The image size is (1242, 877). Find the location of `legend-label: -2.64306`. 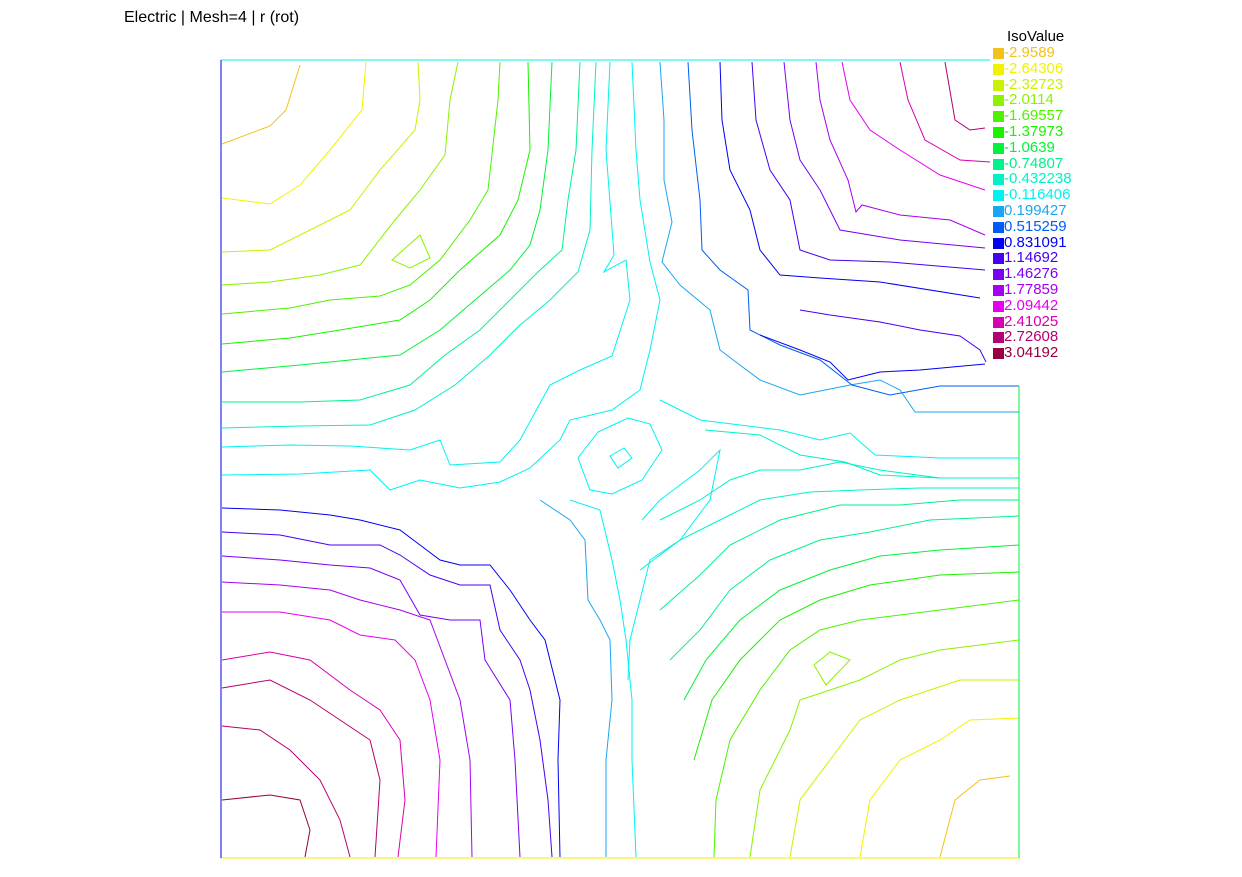

legend-label: -2.64306 is located at coordinates (1034, 68).